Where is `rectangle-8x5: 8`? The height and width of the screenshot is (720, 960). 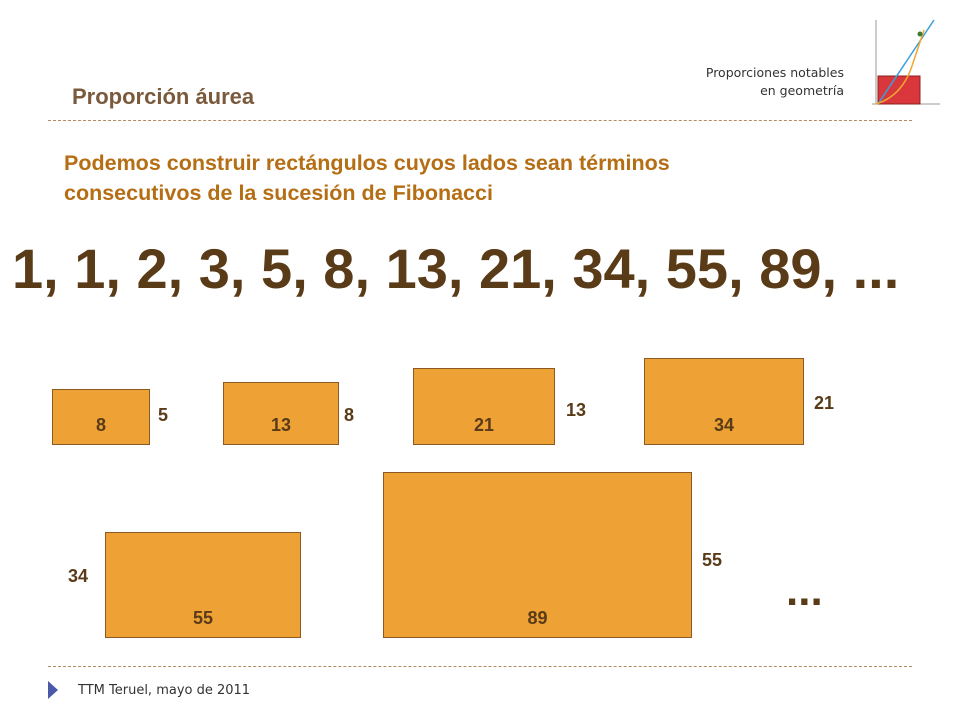 rectangle-8x5: 8 is located at coordinates (101, 417).